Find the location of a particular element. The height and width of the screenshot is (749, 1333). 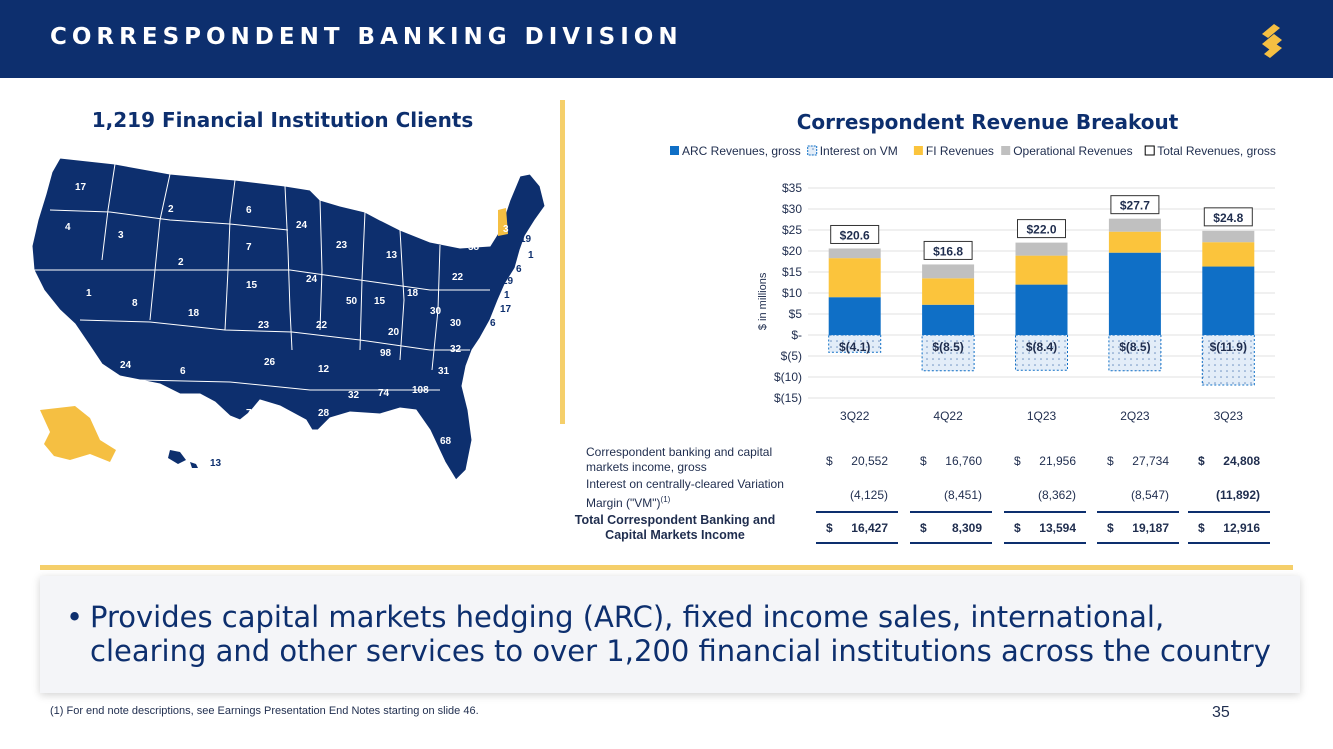

count-va: 30 is located at coordinates (456, 323).